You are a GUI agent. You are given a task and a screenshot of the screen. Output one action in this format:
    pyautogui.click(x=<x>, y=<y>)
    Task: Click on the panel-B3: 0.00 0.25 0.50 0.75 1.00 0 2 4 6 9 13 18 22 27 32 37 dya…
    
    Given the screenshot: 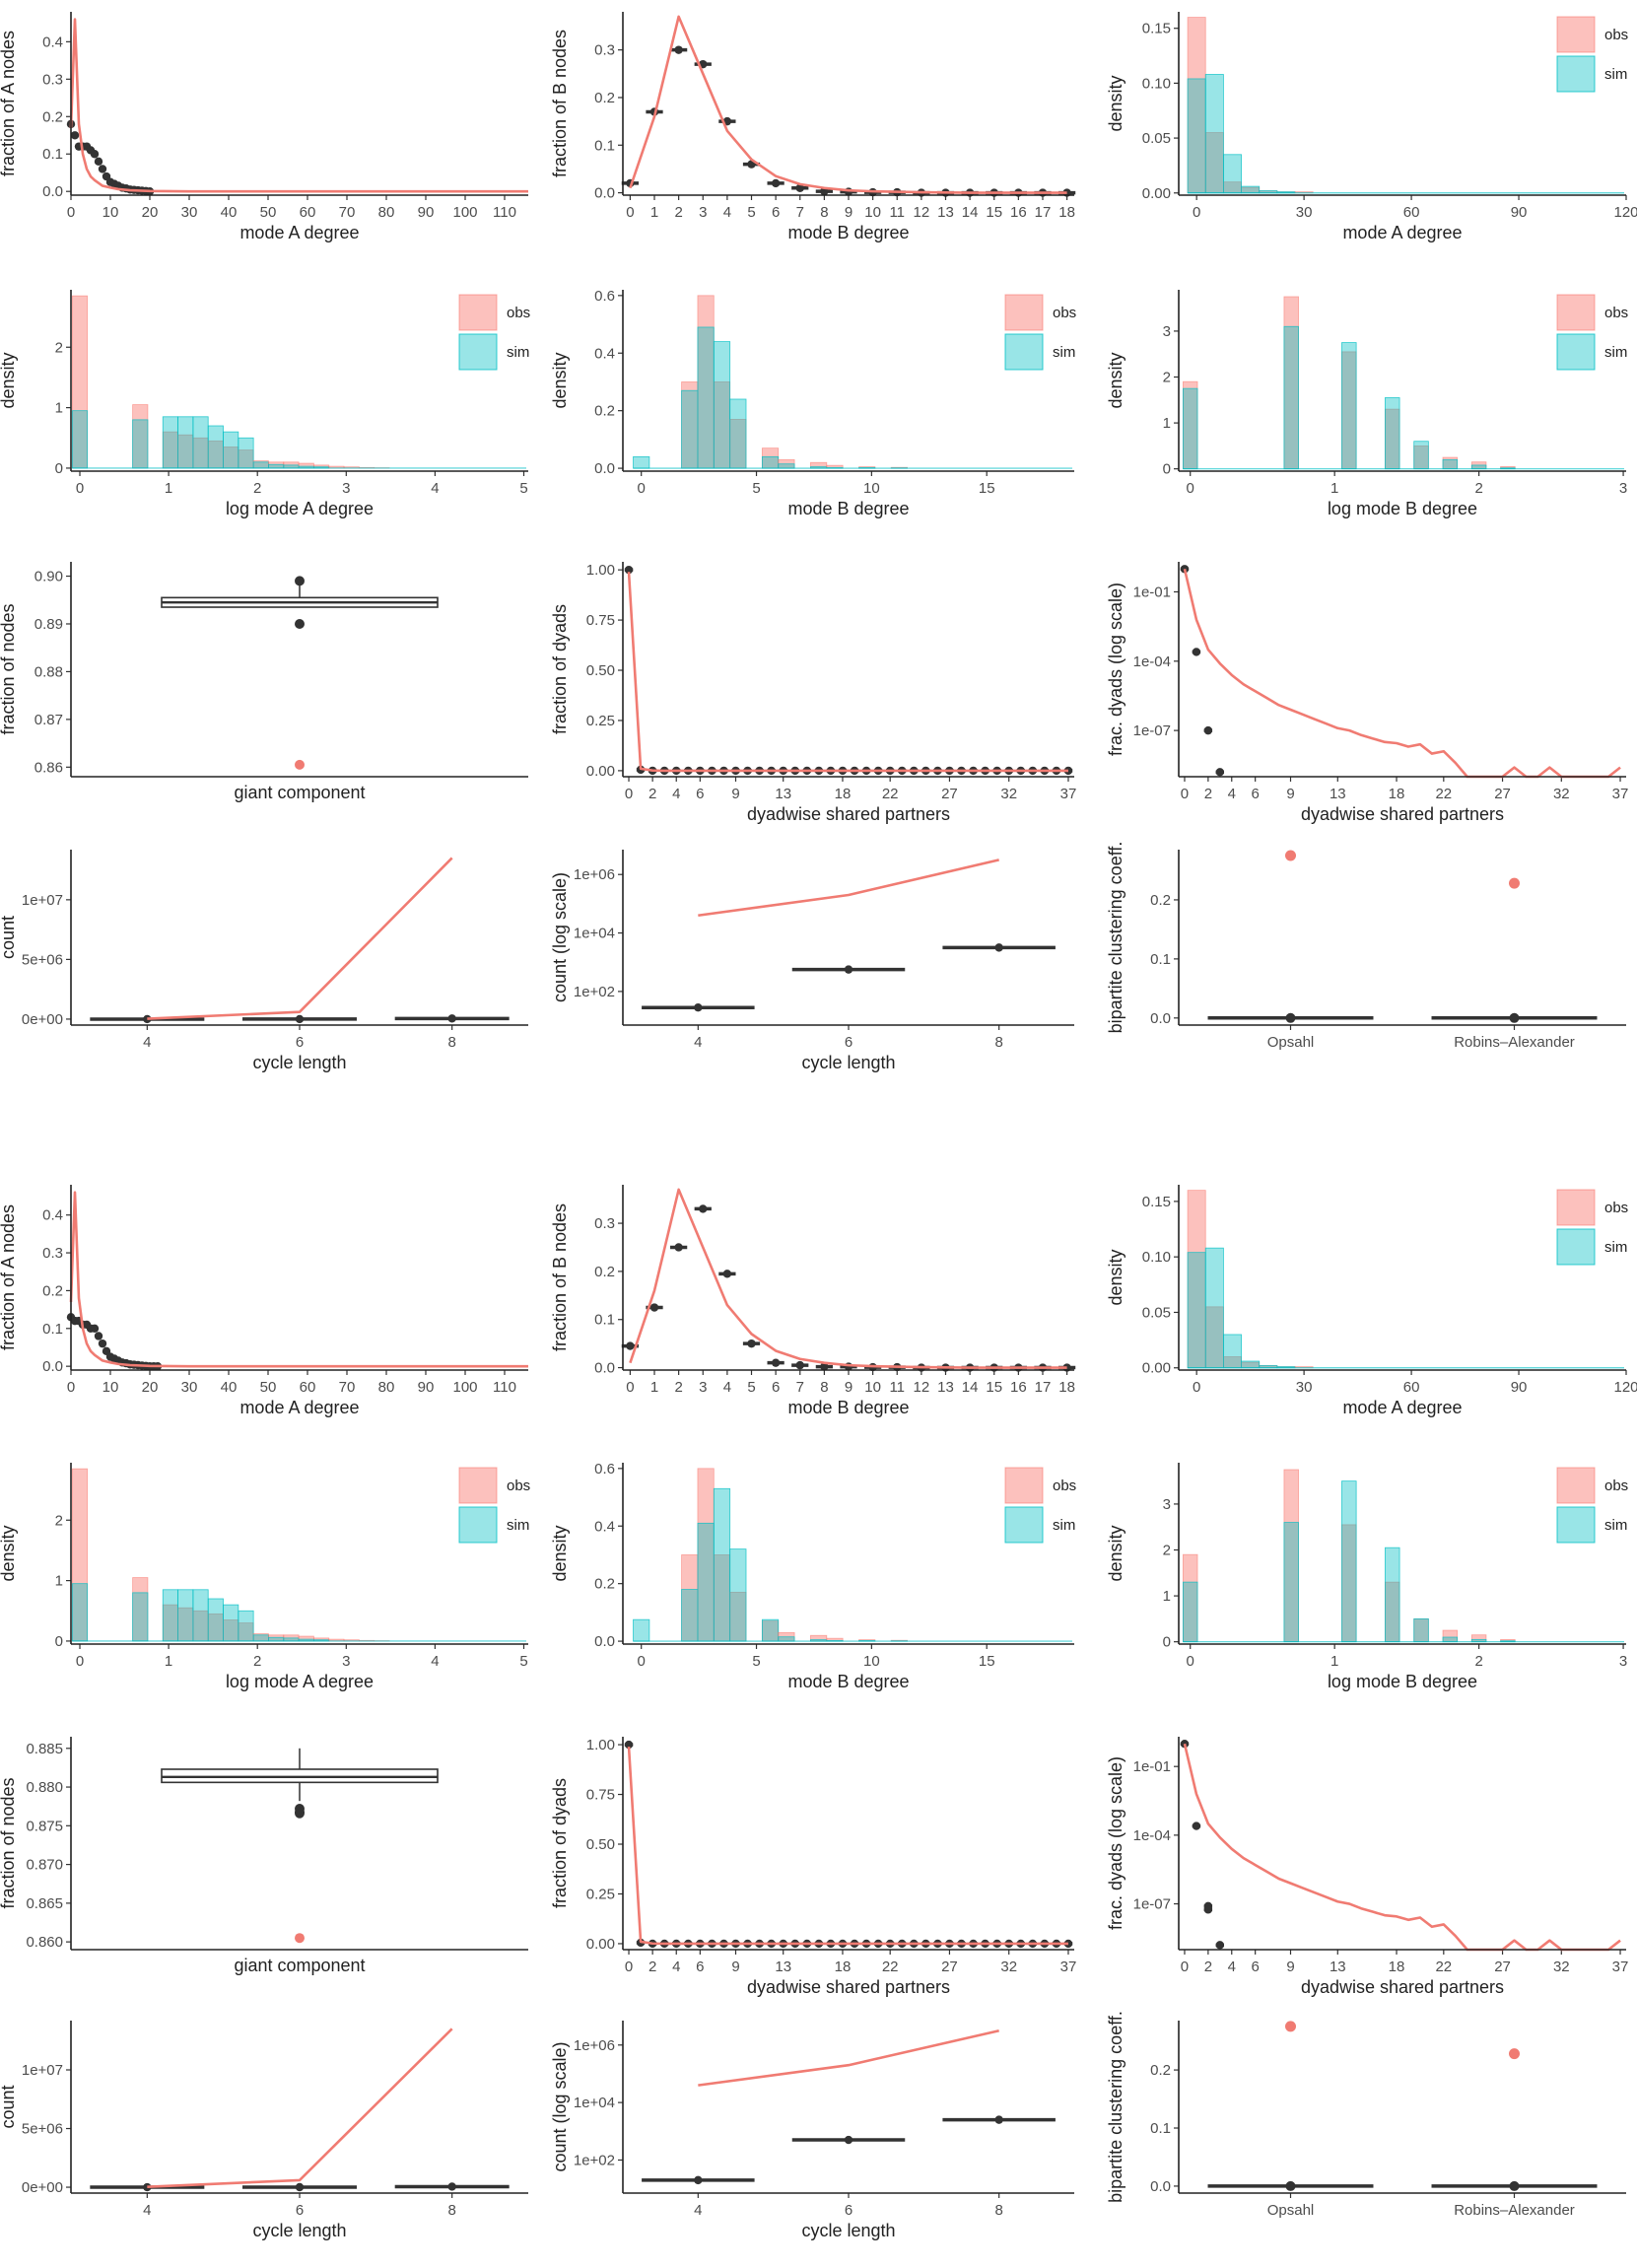 What is the action you would take?
    pyautogui.click(x=813, y=693)
    